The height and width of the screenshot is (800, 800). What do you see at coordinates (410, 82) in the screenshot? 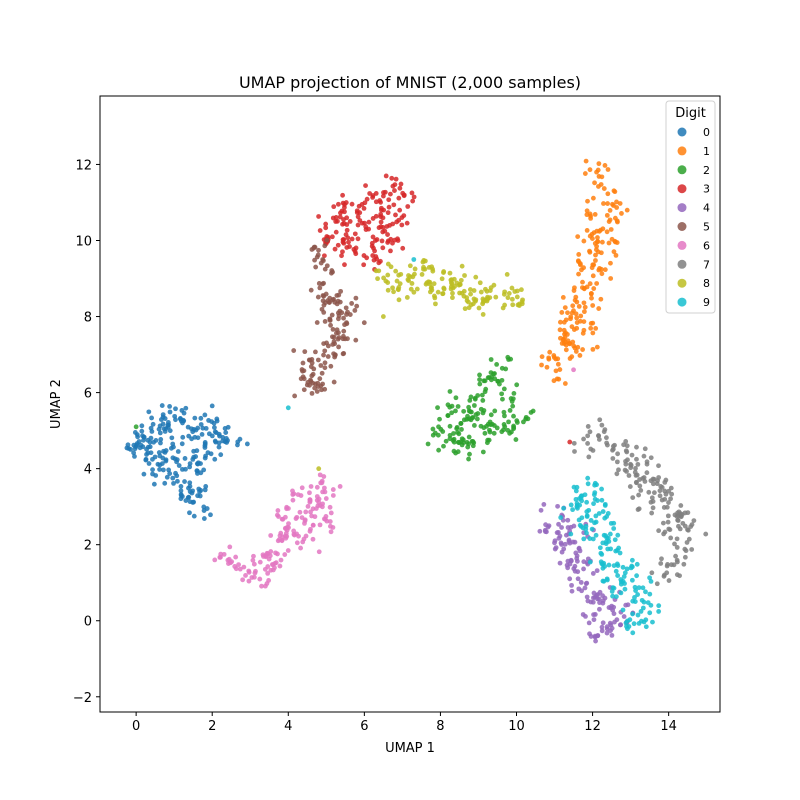
I see `chart-title: UMAP projection of MNIST (2,000 samples)` at bounding box center [410, 82].